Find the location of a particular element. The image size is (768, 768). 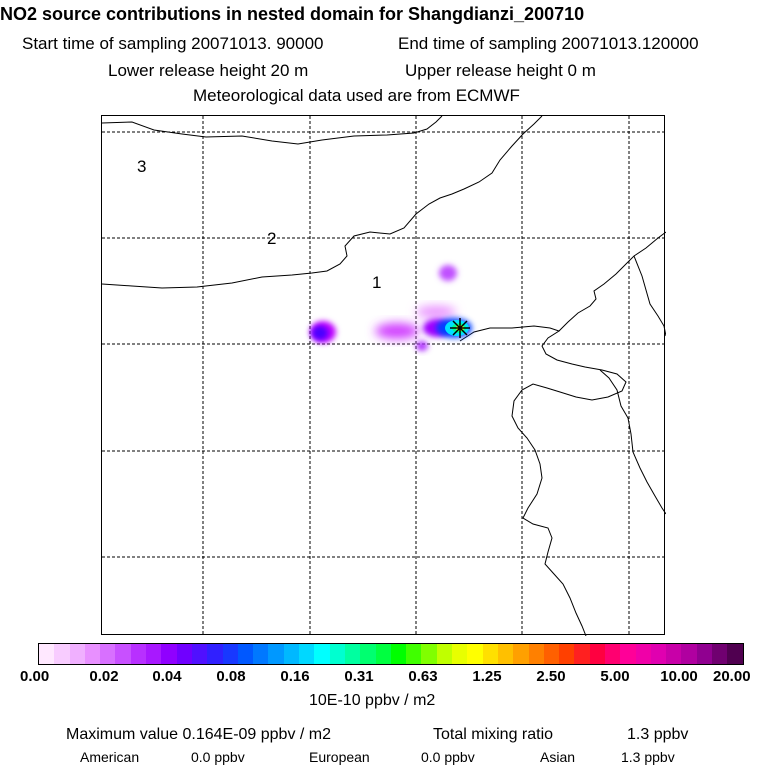

colorbar-tick-label: 2.50 is located at coordinates (551, 676).